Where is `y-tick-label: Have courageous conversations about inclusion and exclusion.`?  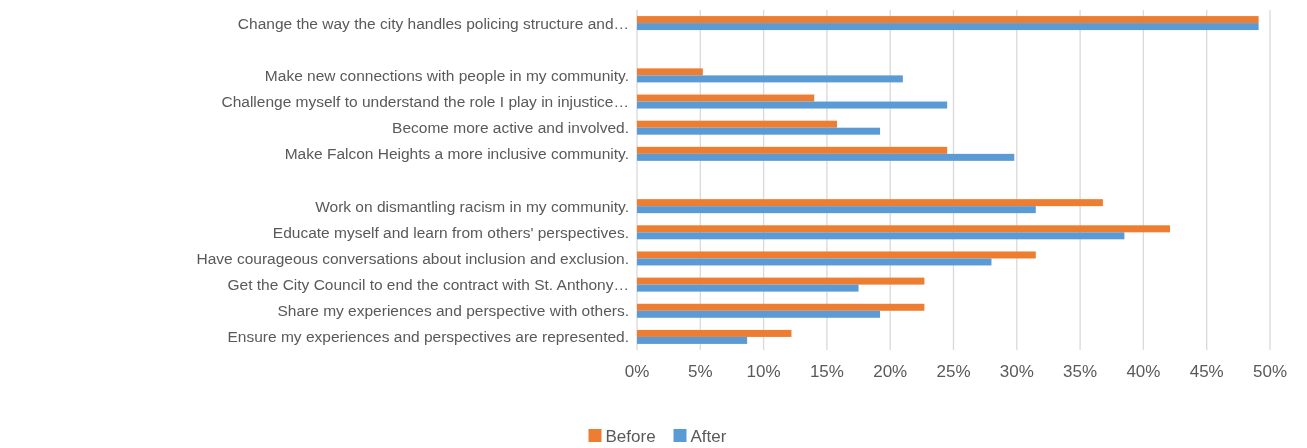
y-tick-label: Have courageous conversations about inclusion and exclusion. is located at coordinates (412, 258).